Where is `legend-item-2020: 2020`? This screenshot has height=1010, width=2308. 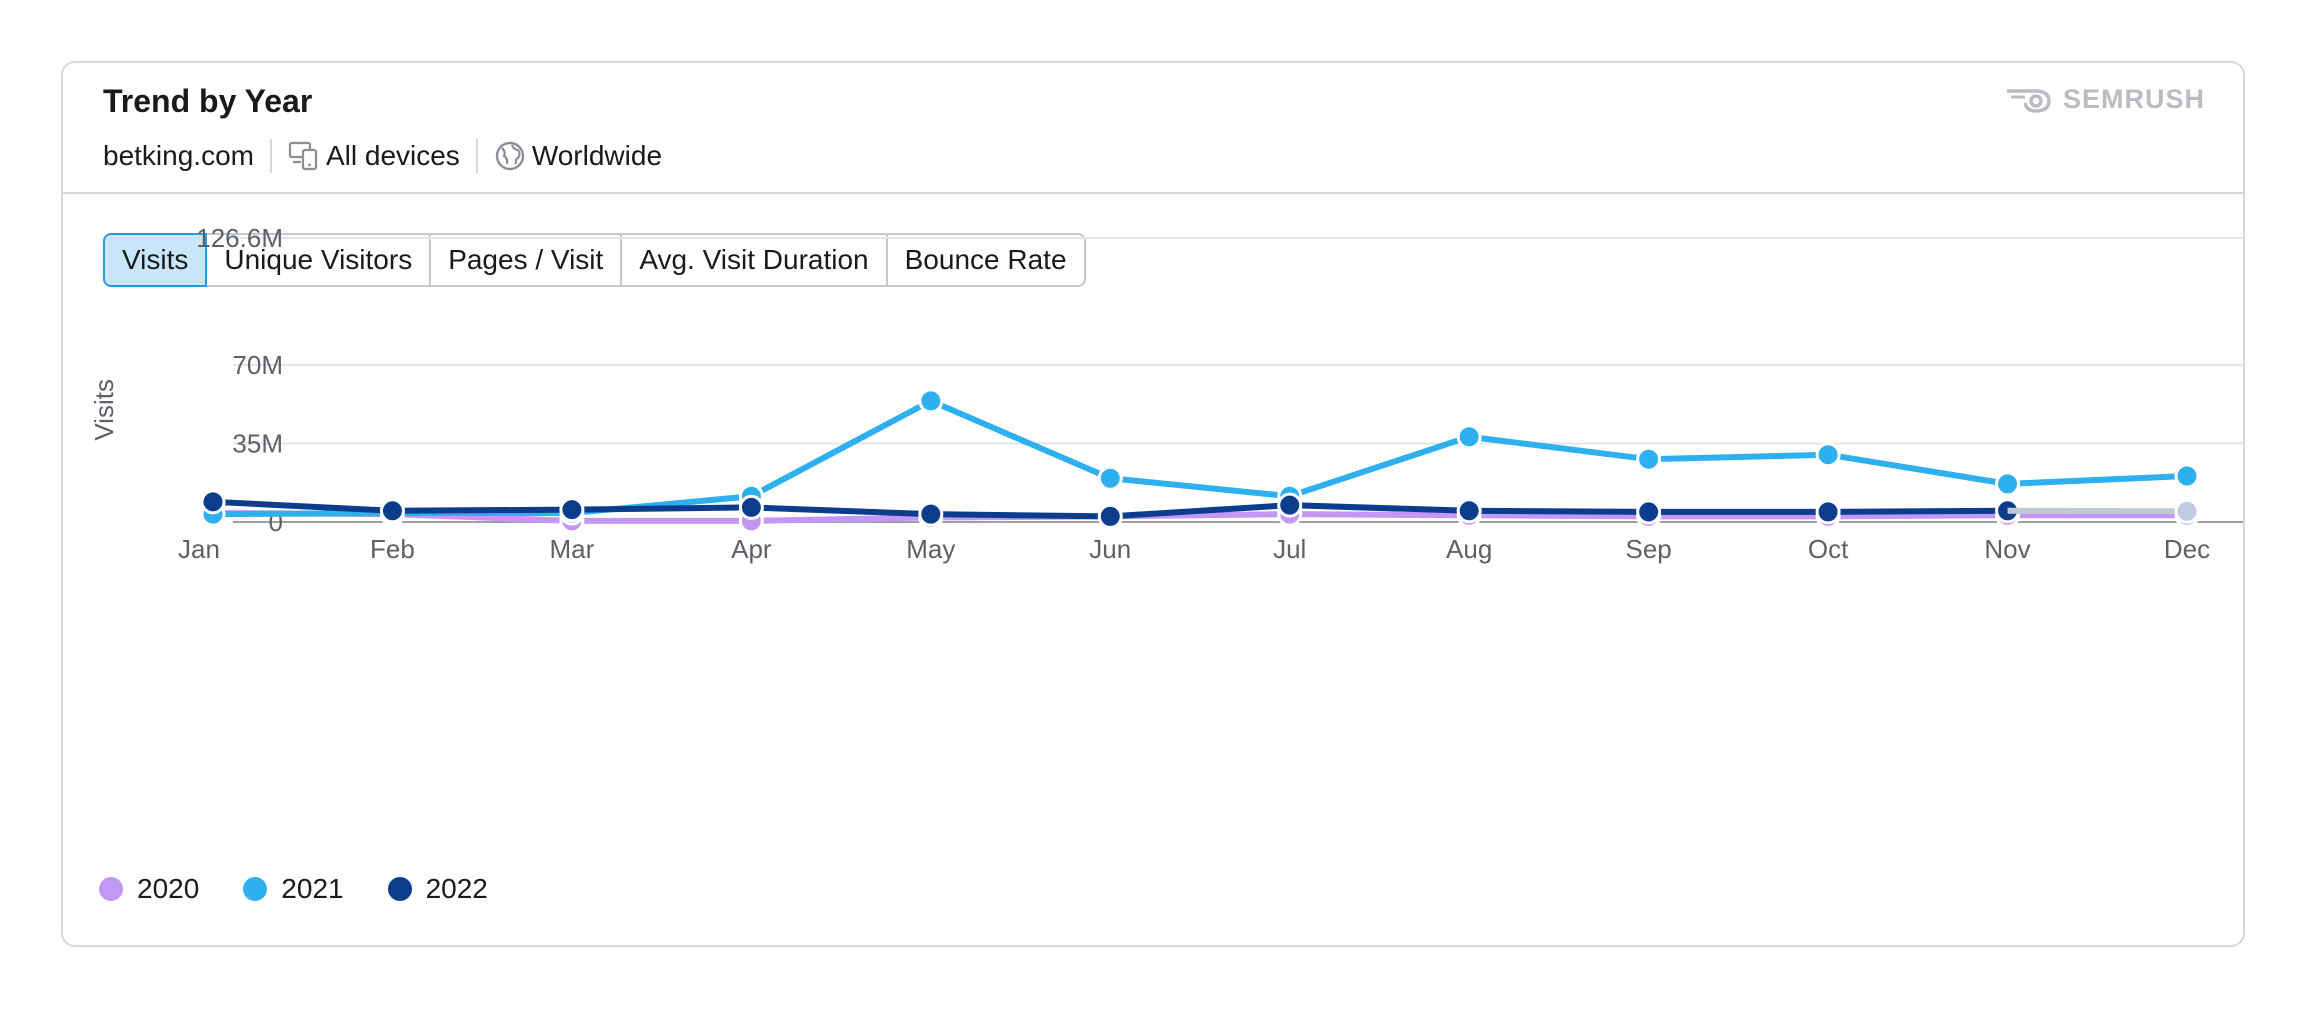 legend-item-2020: 2020 is located at coordinates (149, 889).